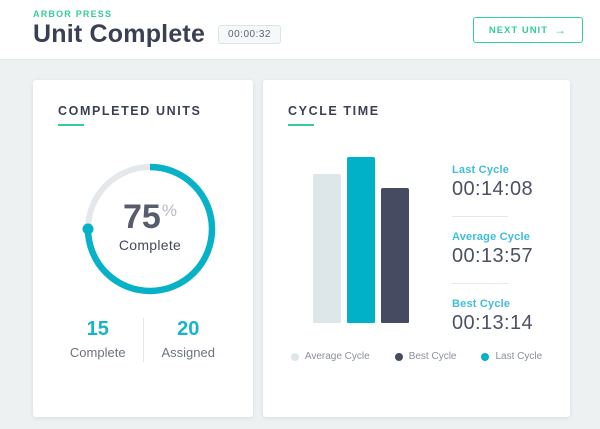  I want to click on assigned-count: 20, so click(188, 329).